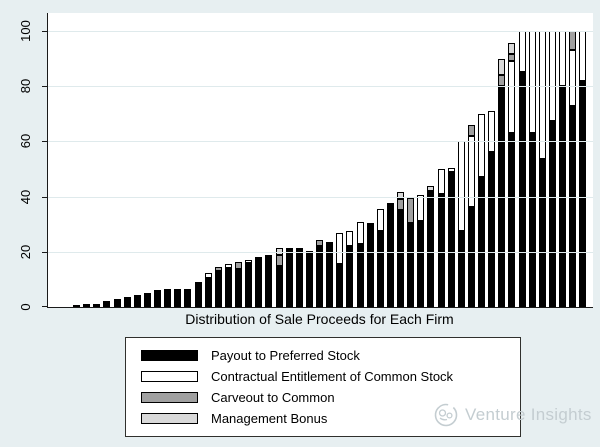 The width and height of the screenshot is (600, 447). I want to click on watermark: Venture Insights, so click(512, 415).